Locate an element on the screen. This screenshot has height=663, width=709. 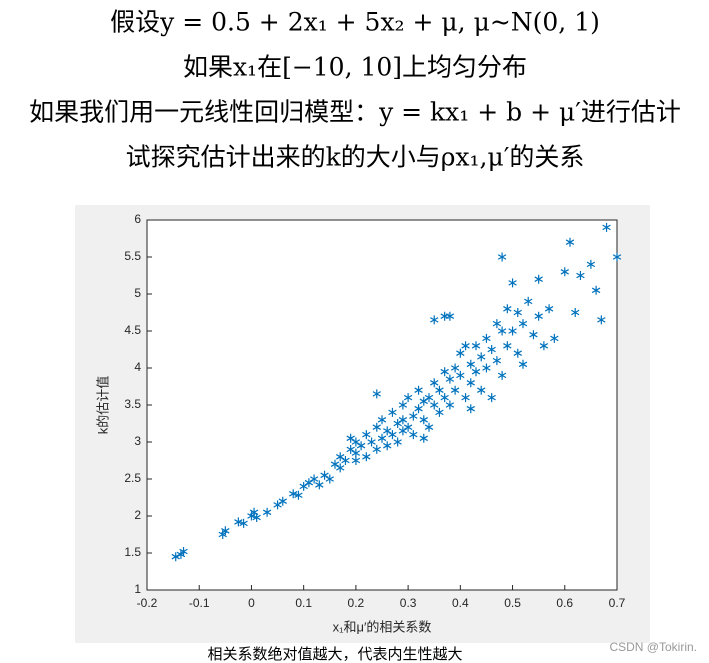
y-tick-label: 6 is located at coordinates (137, 219).